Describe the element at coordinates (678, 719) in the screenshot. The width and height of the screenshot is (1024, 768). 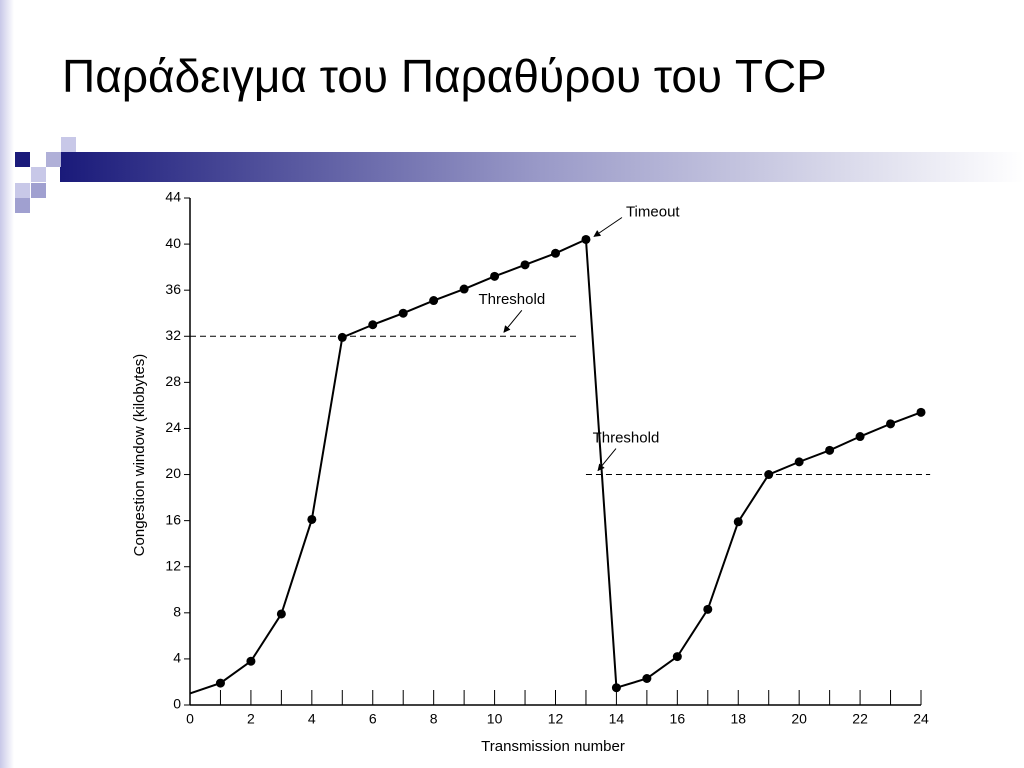
I see `x-tick-label: 16` at that location.